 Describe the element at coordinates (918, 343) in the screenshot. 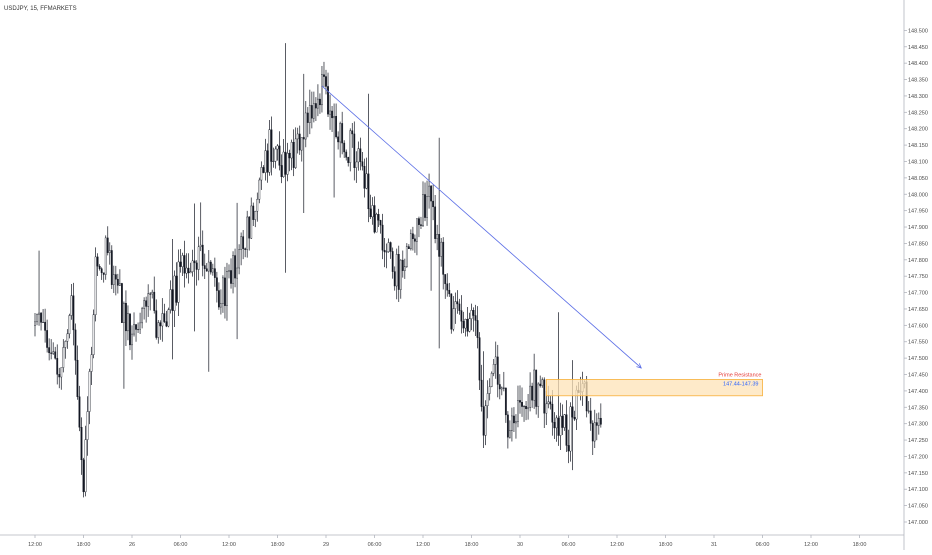

I see `price-tick-label: 147.550` at that location.